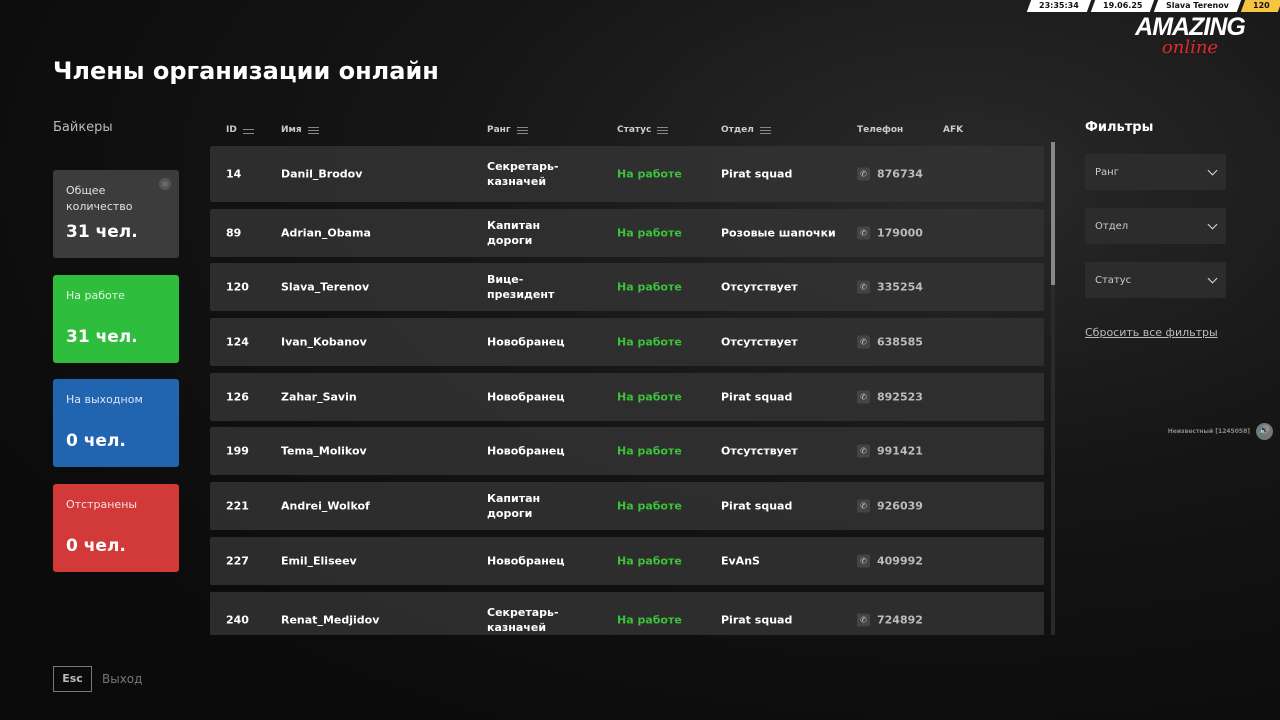 Image resolution: width=1280 pixels, height=720 pixels. I want to click on logo-sub: online, so click(1190, 47).